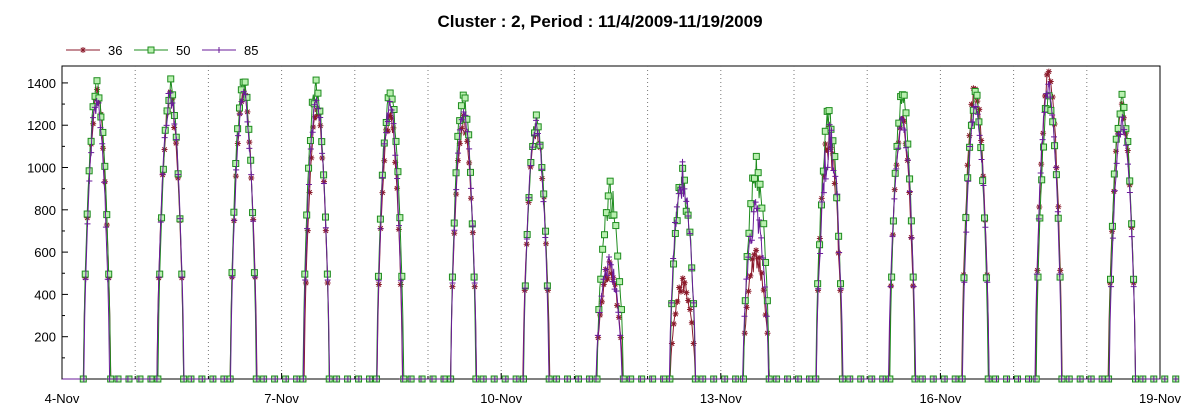 This screenshot has width=1200, height=420. Describe the element at coordinates (41, 125) in the screenshot. I see `y-tick-label: 1200` at that location.